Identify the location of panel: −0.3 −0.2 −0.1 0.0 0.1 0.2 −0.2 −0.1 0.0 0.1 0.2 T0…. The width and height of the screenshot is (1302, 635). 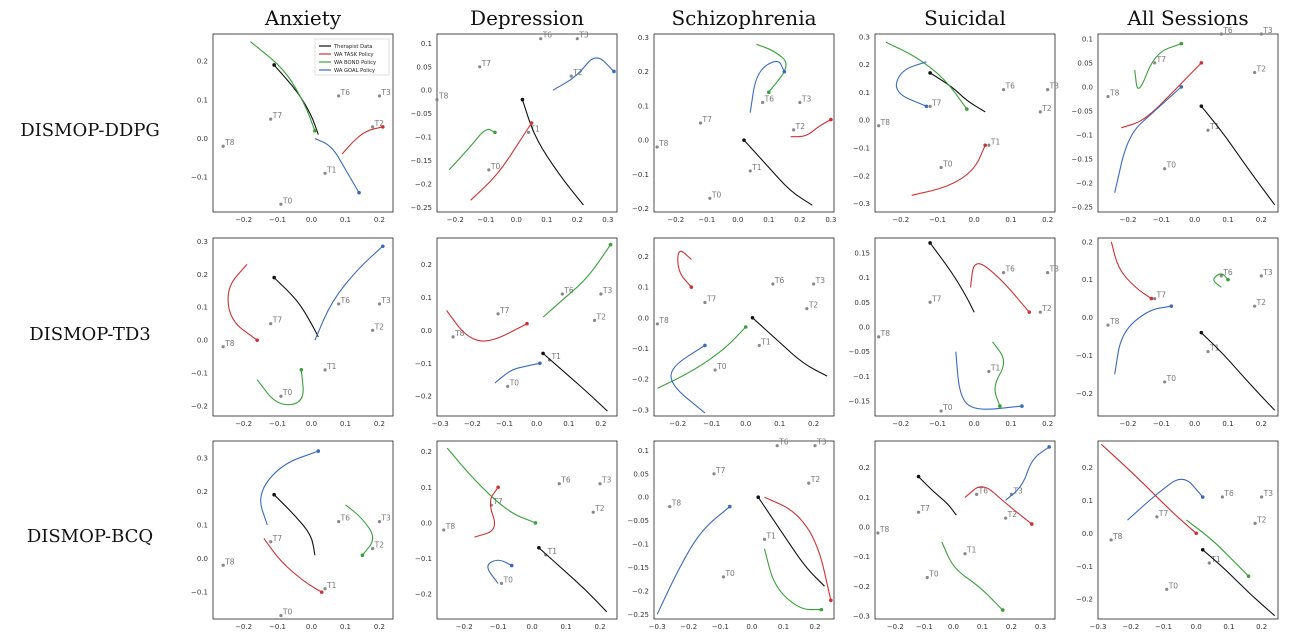
(1177, 535).